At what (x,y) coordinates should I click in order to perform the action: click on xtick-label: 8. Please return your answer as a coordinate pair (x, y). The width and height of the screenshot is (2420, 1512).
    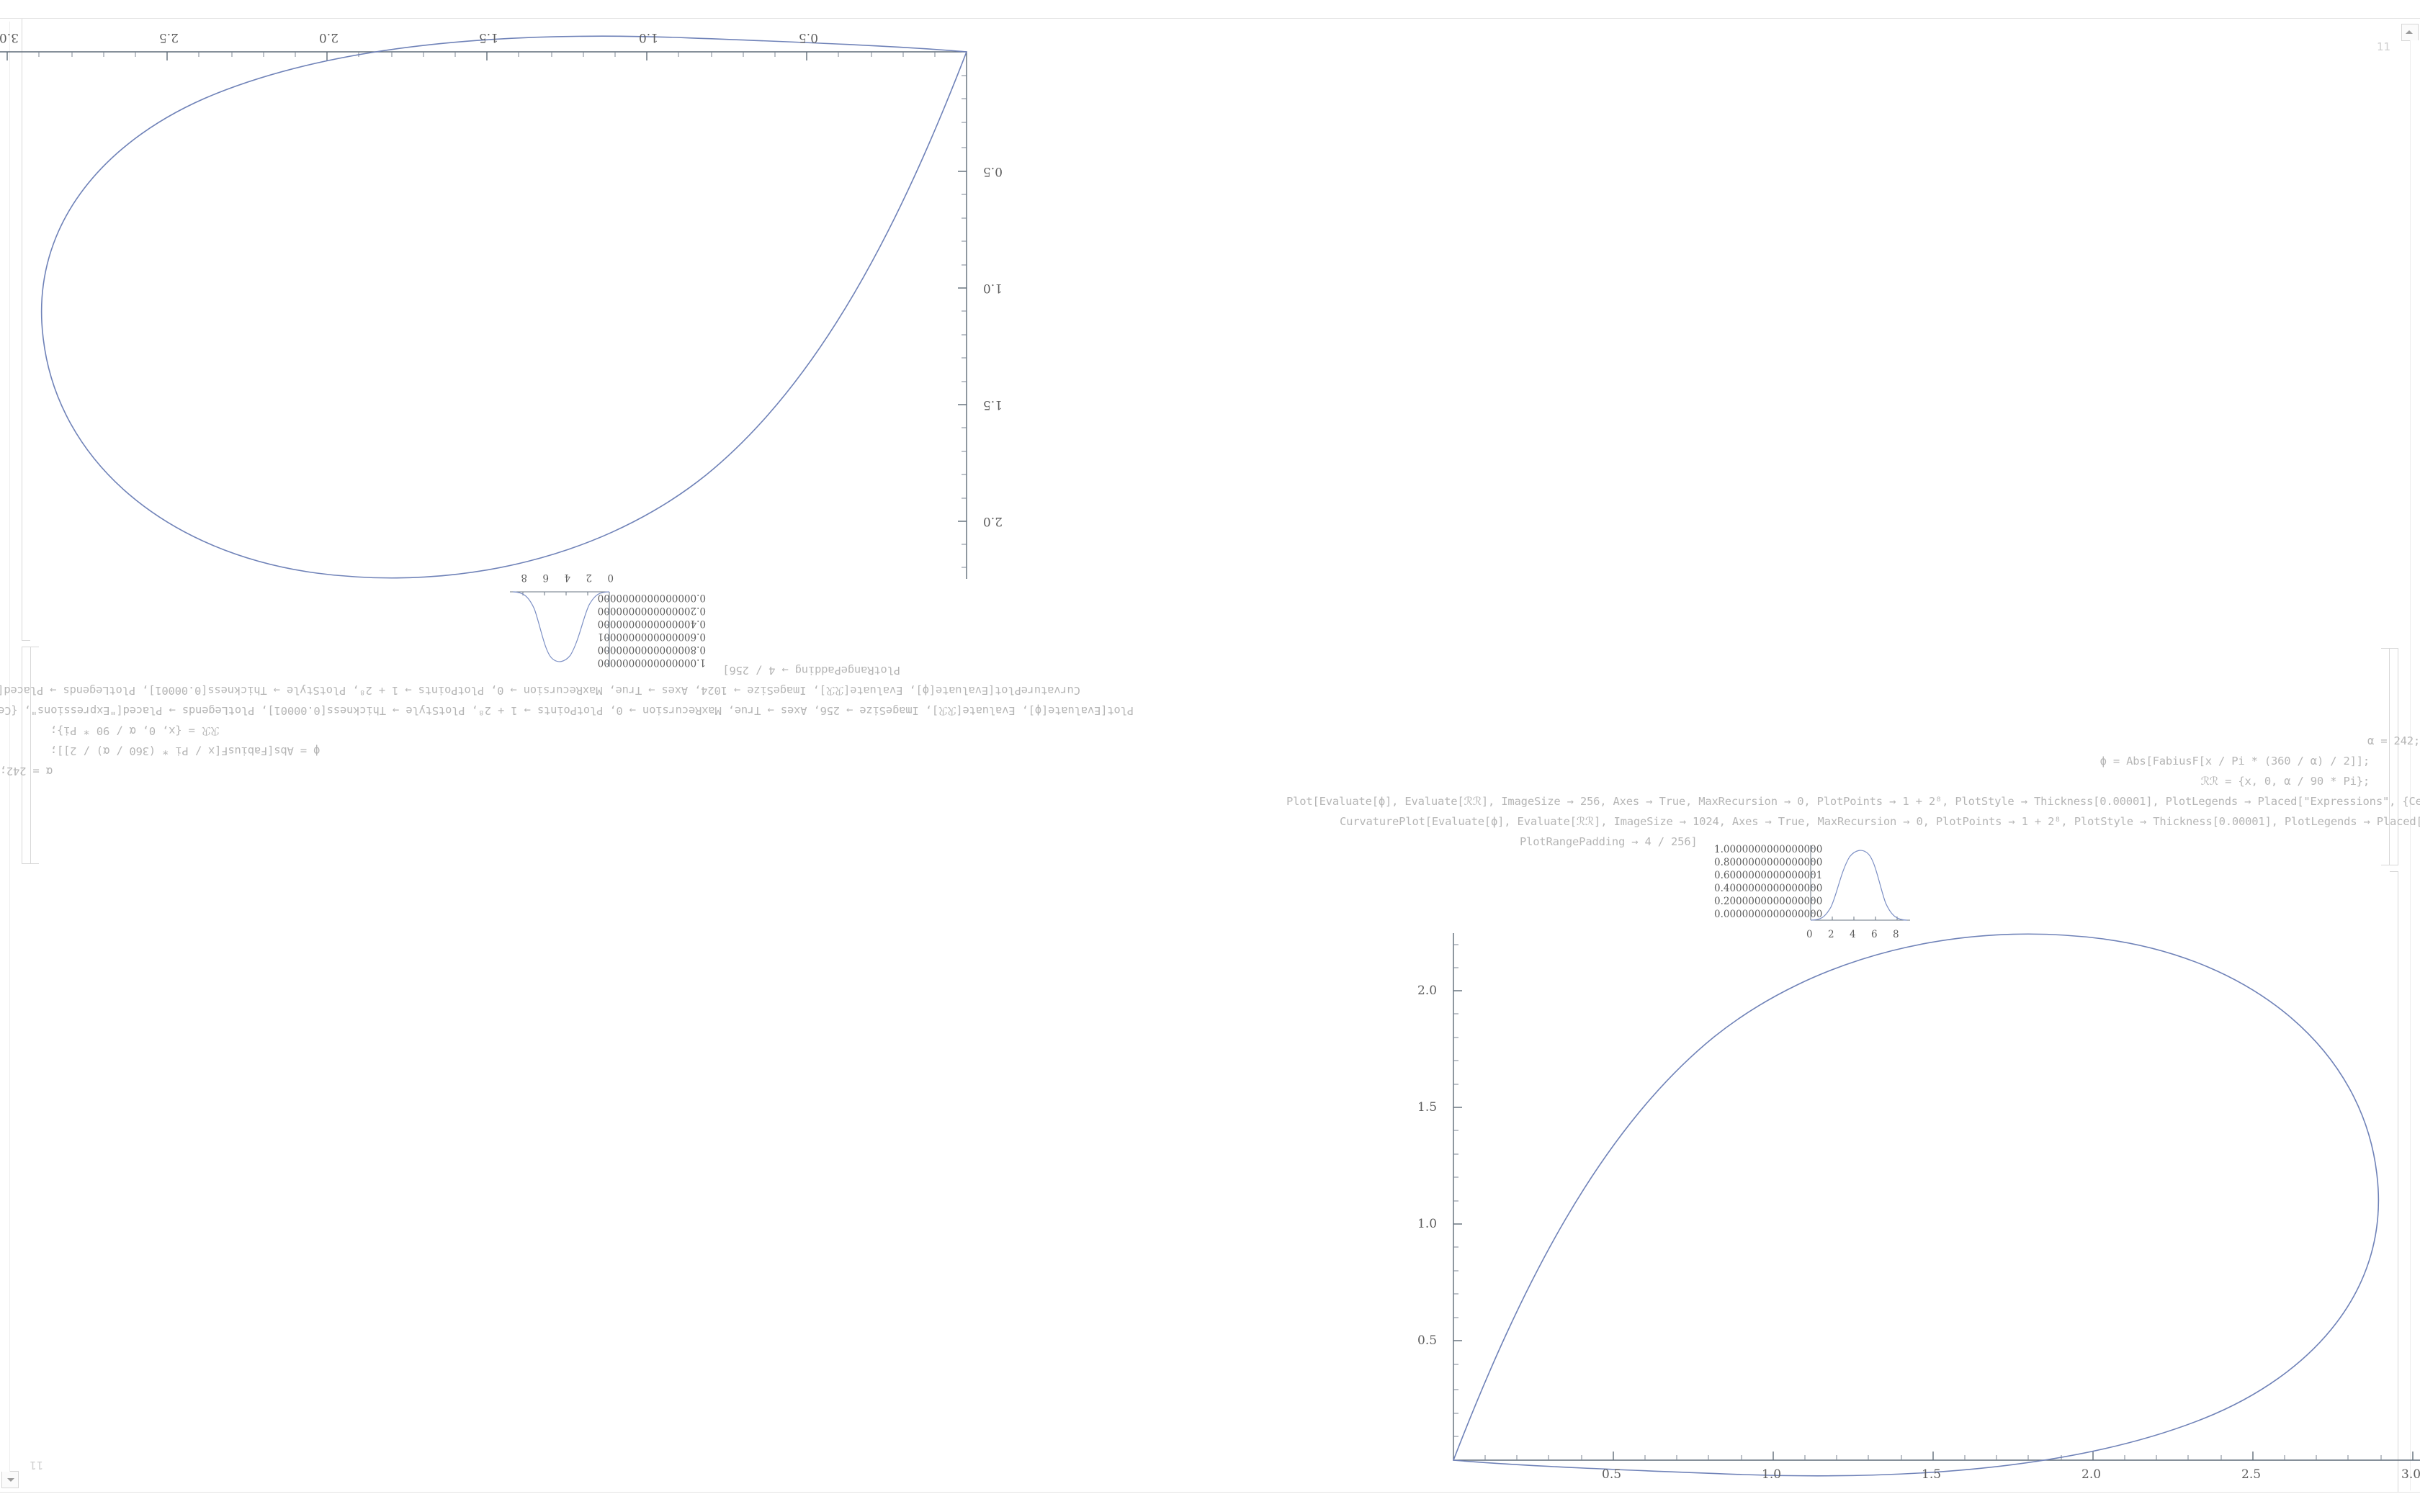
    Looking at the image, I should click on (1896, 934).